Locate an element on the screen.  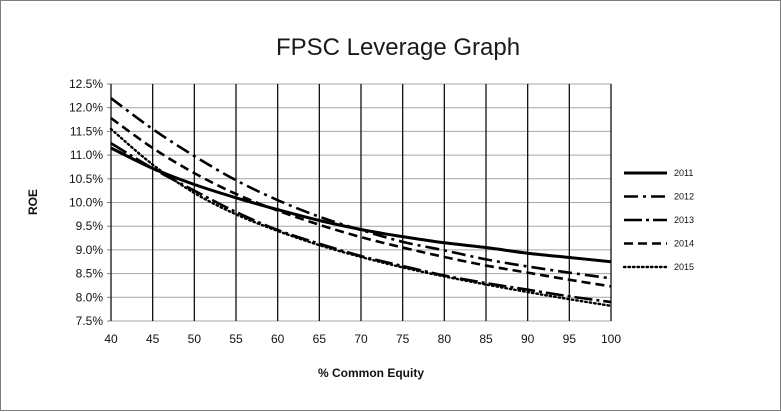
x-tick-label: 65 is located at coordinates (320, 339).